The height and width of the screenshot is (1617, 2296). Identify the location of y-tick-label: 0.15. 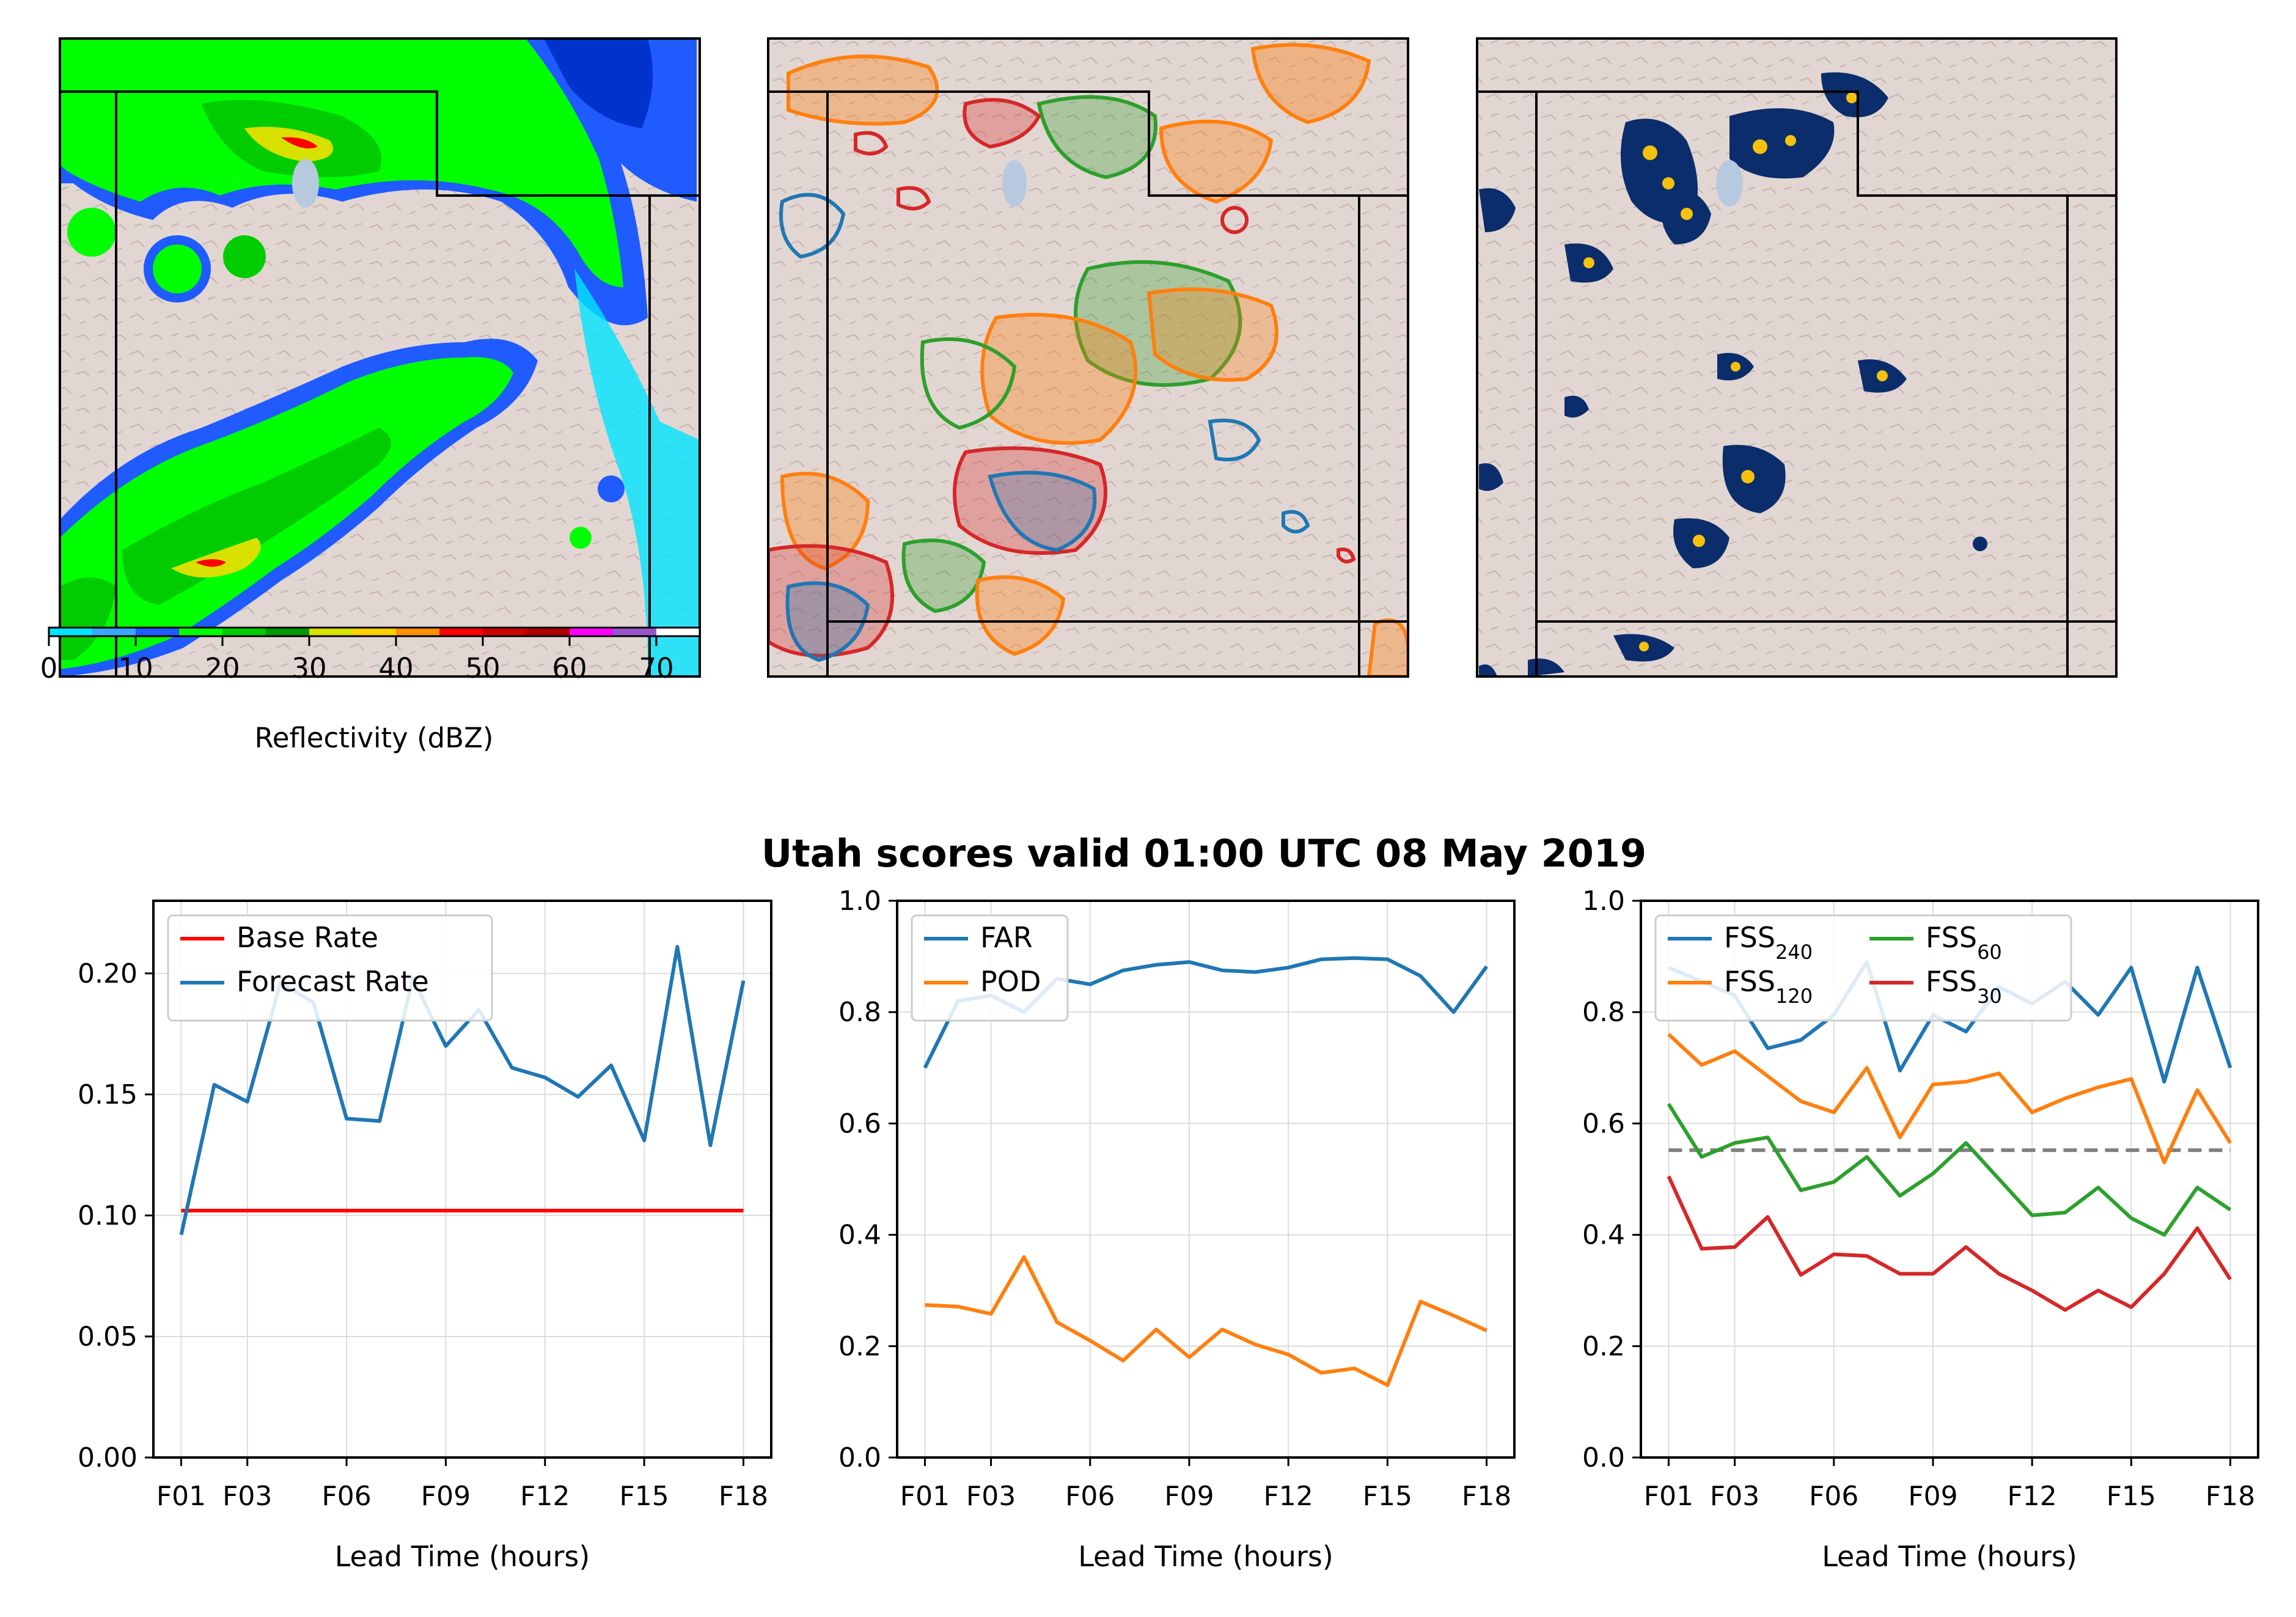
(108, 1094).